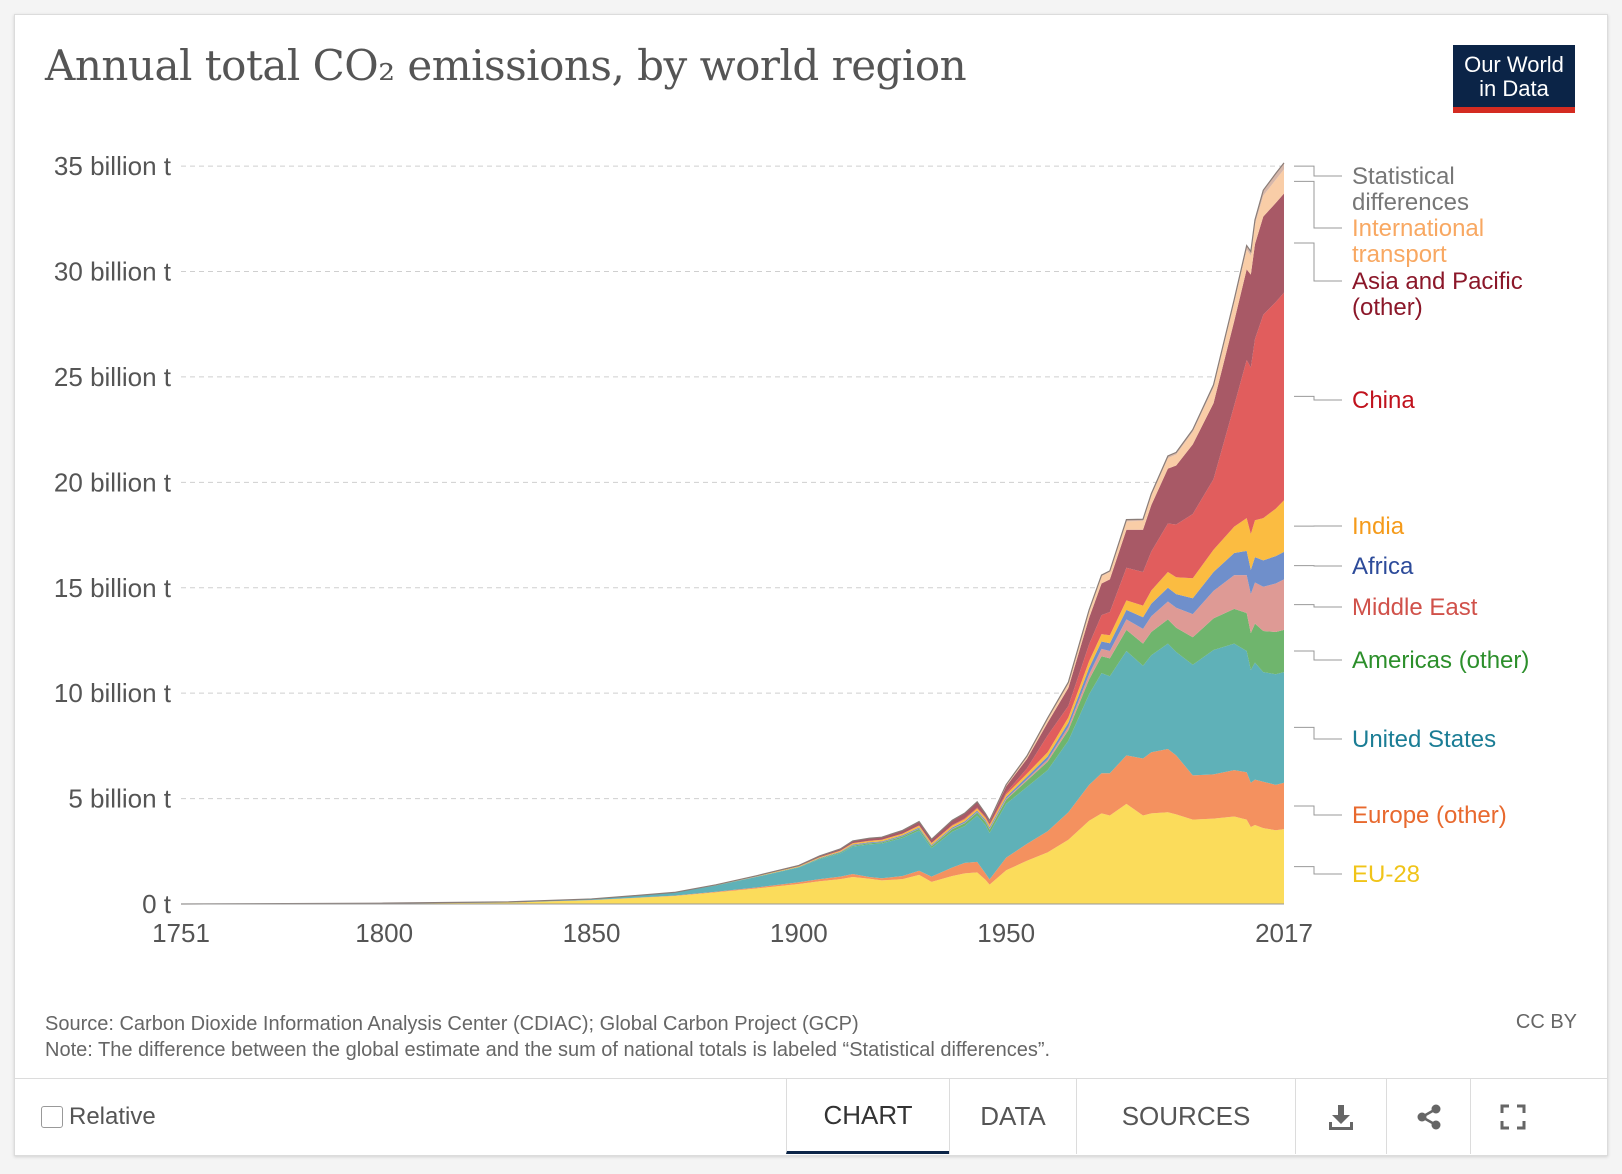  What do you see at coordinates (113, 272) in the screenshot?
I see `y-tick-label: 30 billion t` at bounding box center [113, 272].